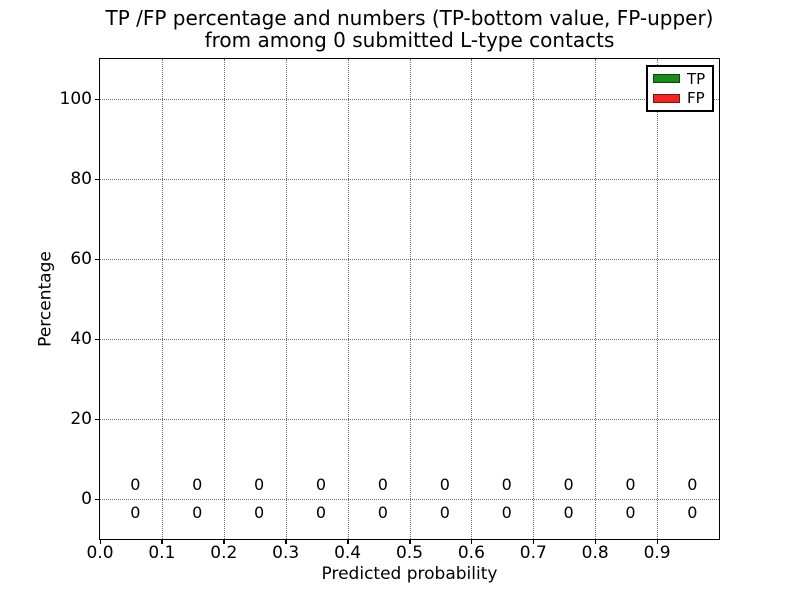 The width and height of the screenshot is (800, 600). I want to click on y-tick-label: 80, so click(81, 179).